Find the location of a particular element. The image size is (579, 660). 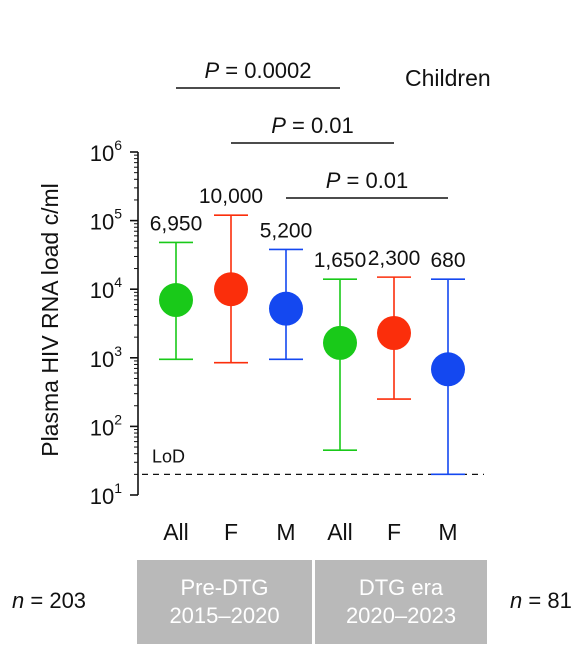

value-label: 680 is located at coordinates (447, 260).